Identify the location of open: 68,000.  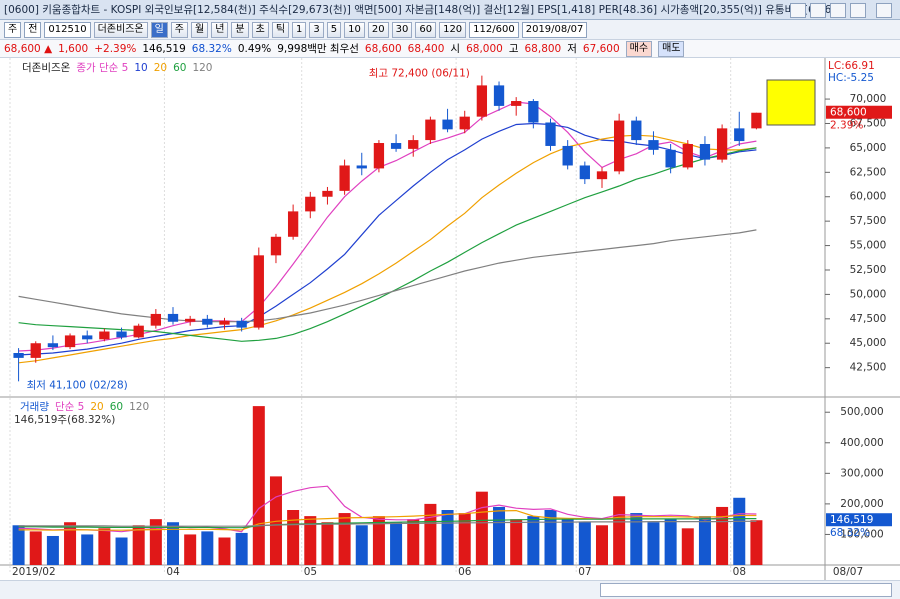
(484, 48).